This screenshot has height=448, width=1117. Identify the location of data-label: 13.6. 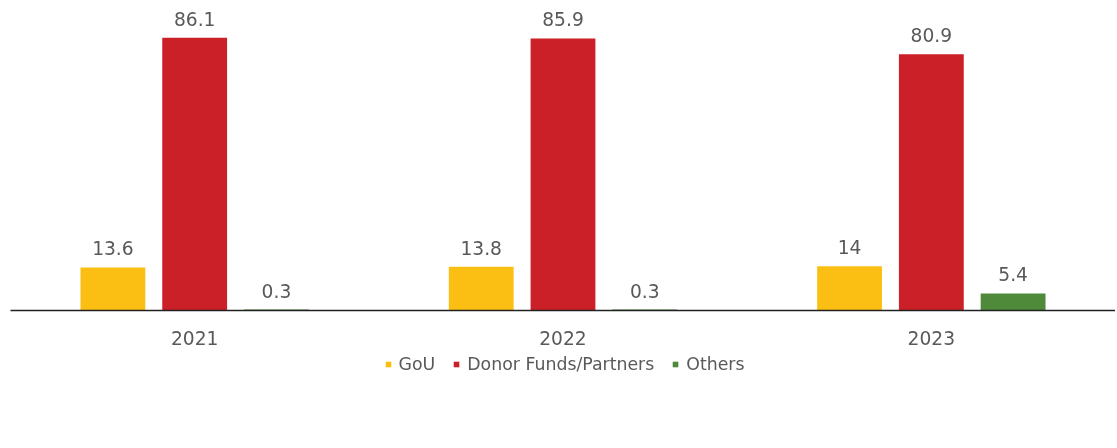
(113, 249).